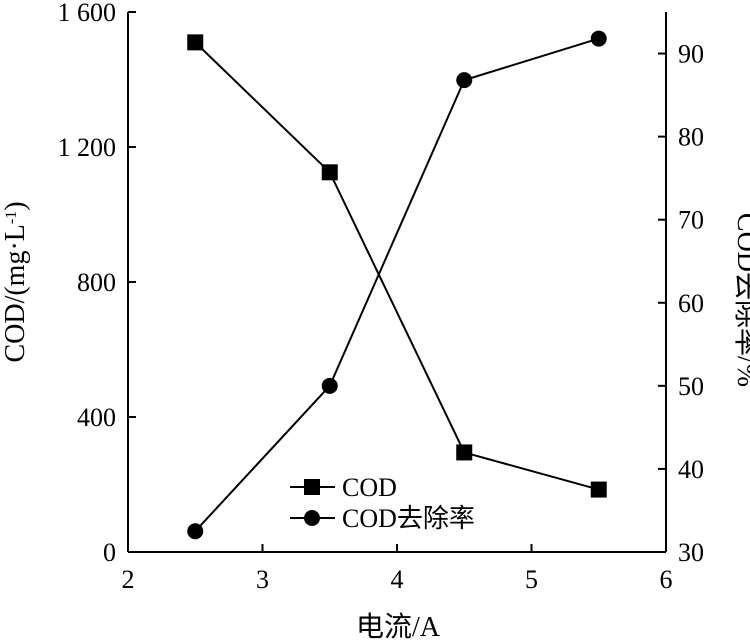 This screenshot has width=750, height=640. I want to click on y2-axis-title: COD去除率/%, so click(740, 300).